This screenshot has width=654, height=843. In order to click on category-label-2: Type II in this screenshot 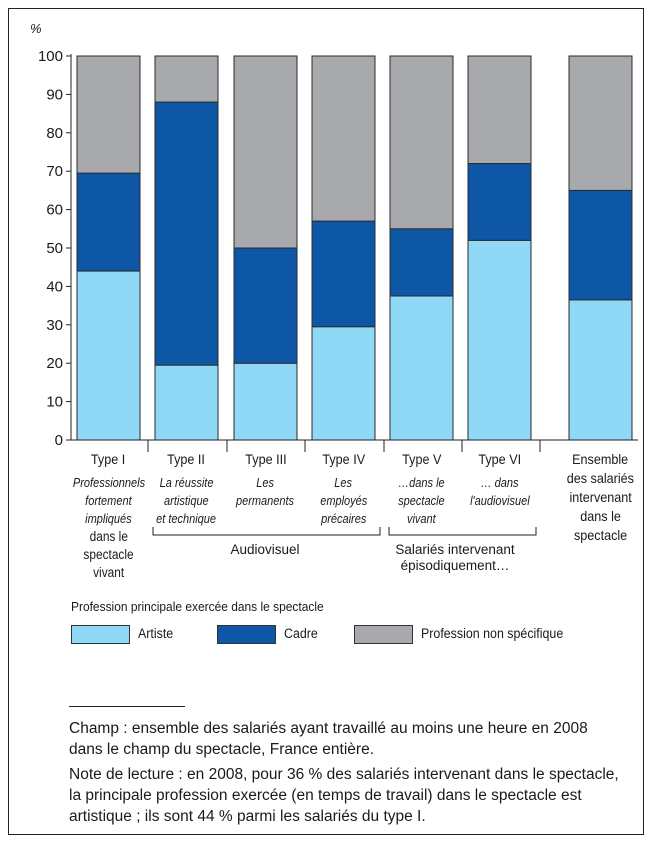, I will do `click(186, 459)`.